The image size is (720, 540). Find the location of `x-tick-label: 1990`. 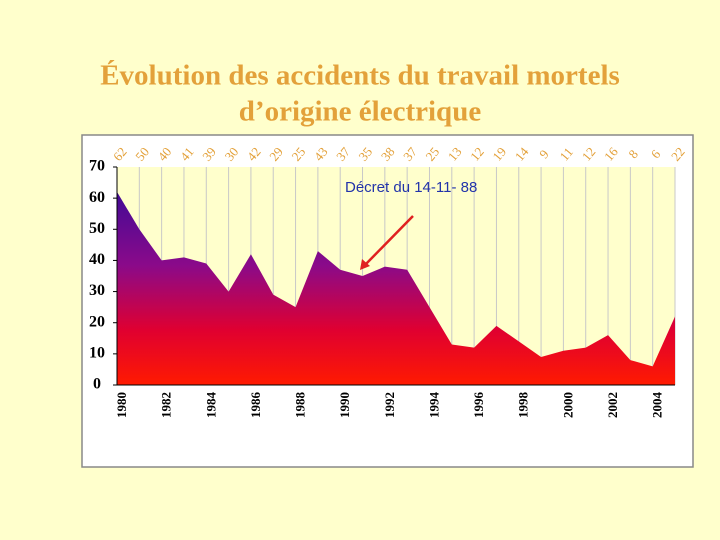

x-tick-label: 1990 is located at coordinates (344, 405).